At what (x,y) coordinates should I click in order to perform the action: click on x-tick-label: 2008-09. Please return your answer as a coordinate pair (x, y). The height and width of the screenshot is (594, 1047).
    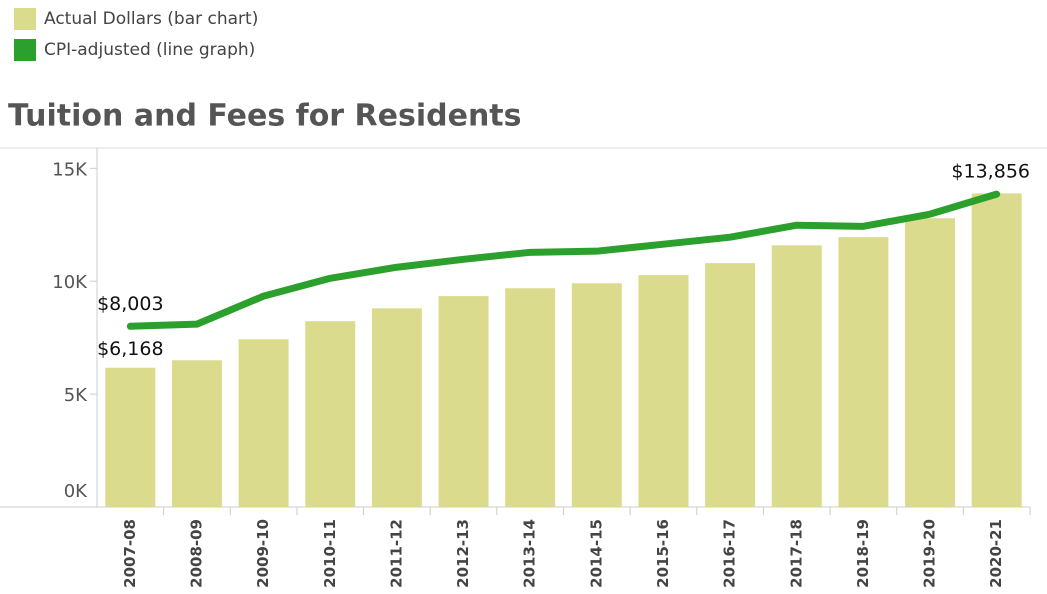
    Looking at the image, I should click on (196, 553).